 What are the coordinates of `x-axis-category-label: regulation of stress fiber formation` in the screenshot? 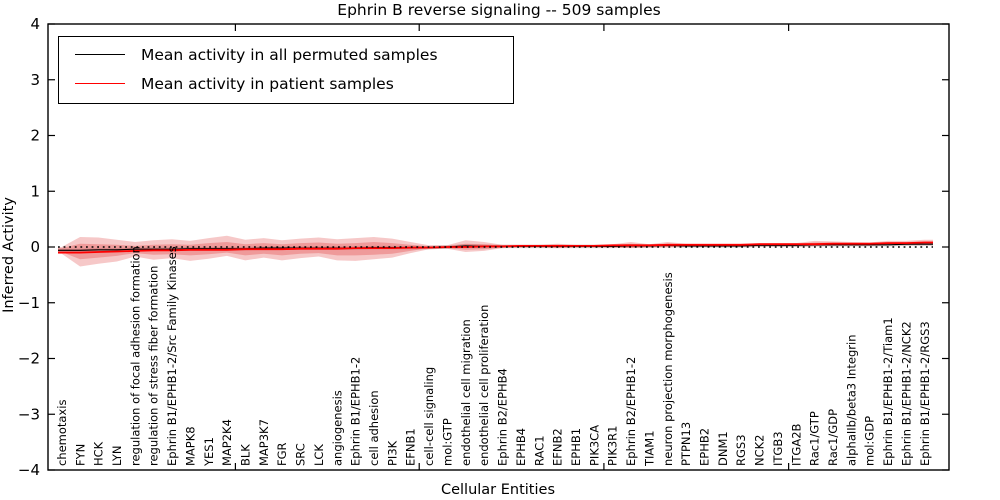 It's located at (154, 366).